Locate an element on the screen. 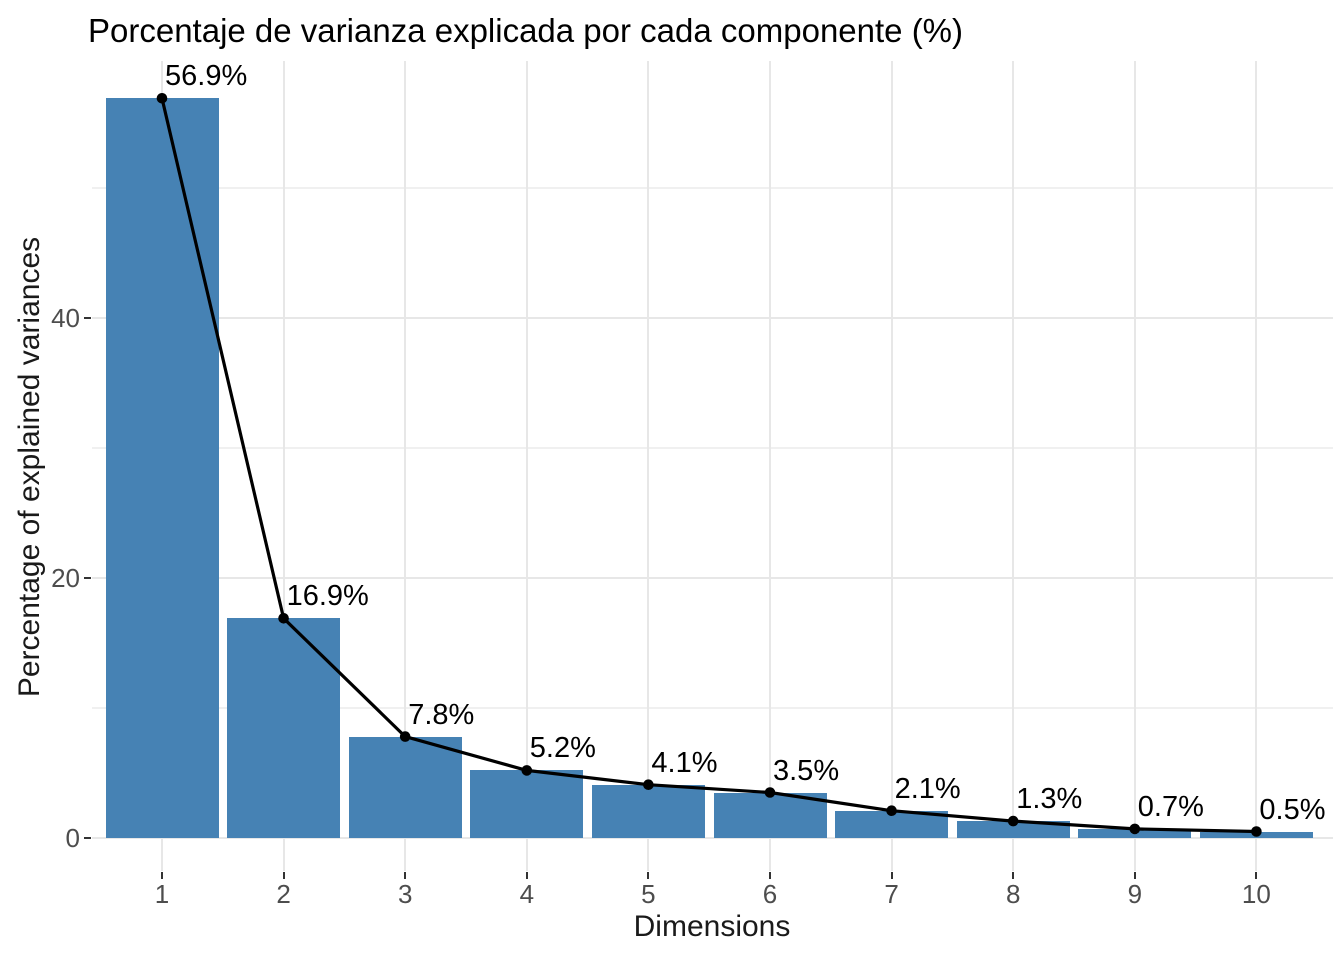  x-tick-label: 2 is located at coordinates (283, 894).